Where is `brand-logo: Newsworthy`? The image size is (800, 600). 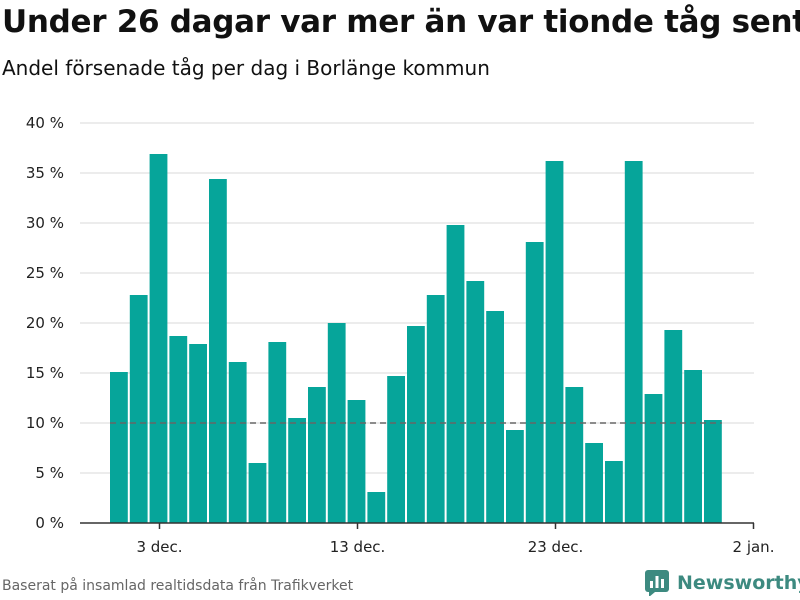
brand-logo: Newsworthy is located at coordinates (722, 583).